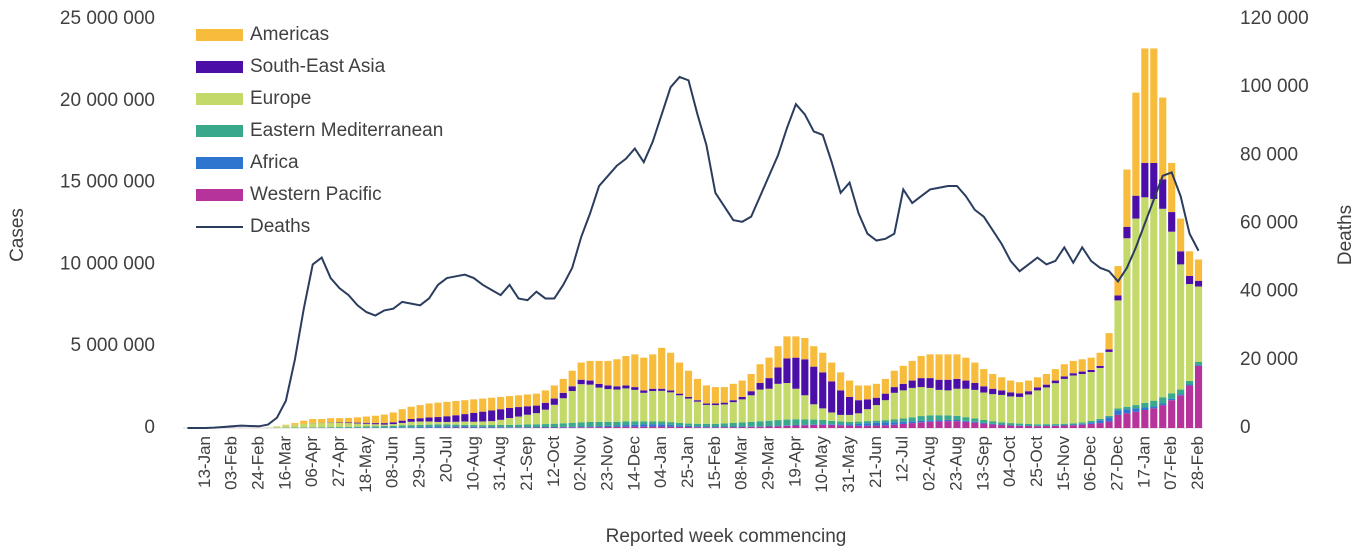 This screenshot has height=548, width=1363. Describe the element at coordinates (338, 461) in the screenshot. I see `x-tick-label: 27-Apr` at that location.